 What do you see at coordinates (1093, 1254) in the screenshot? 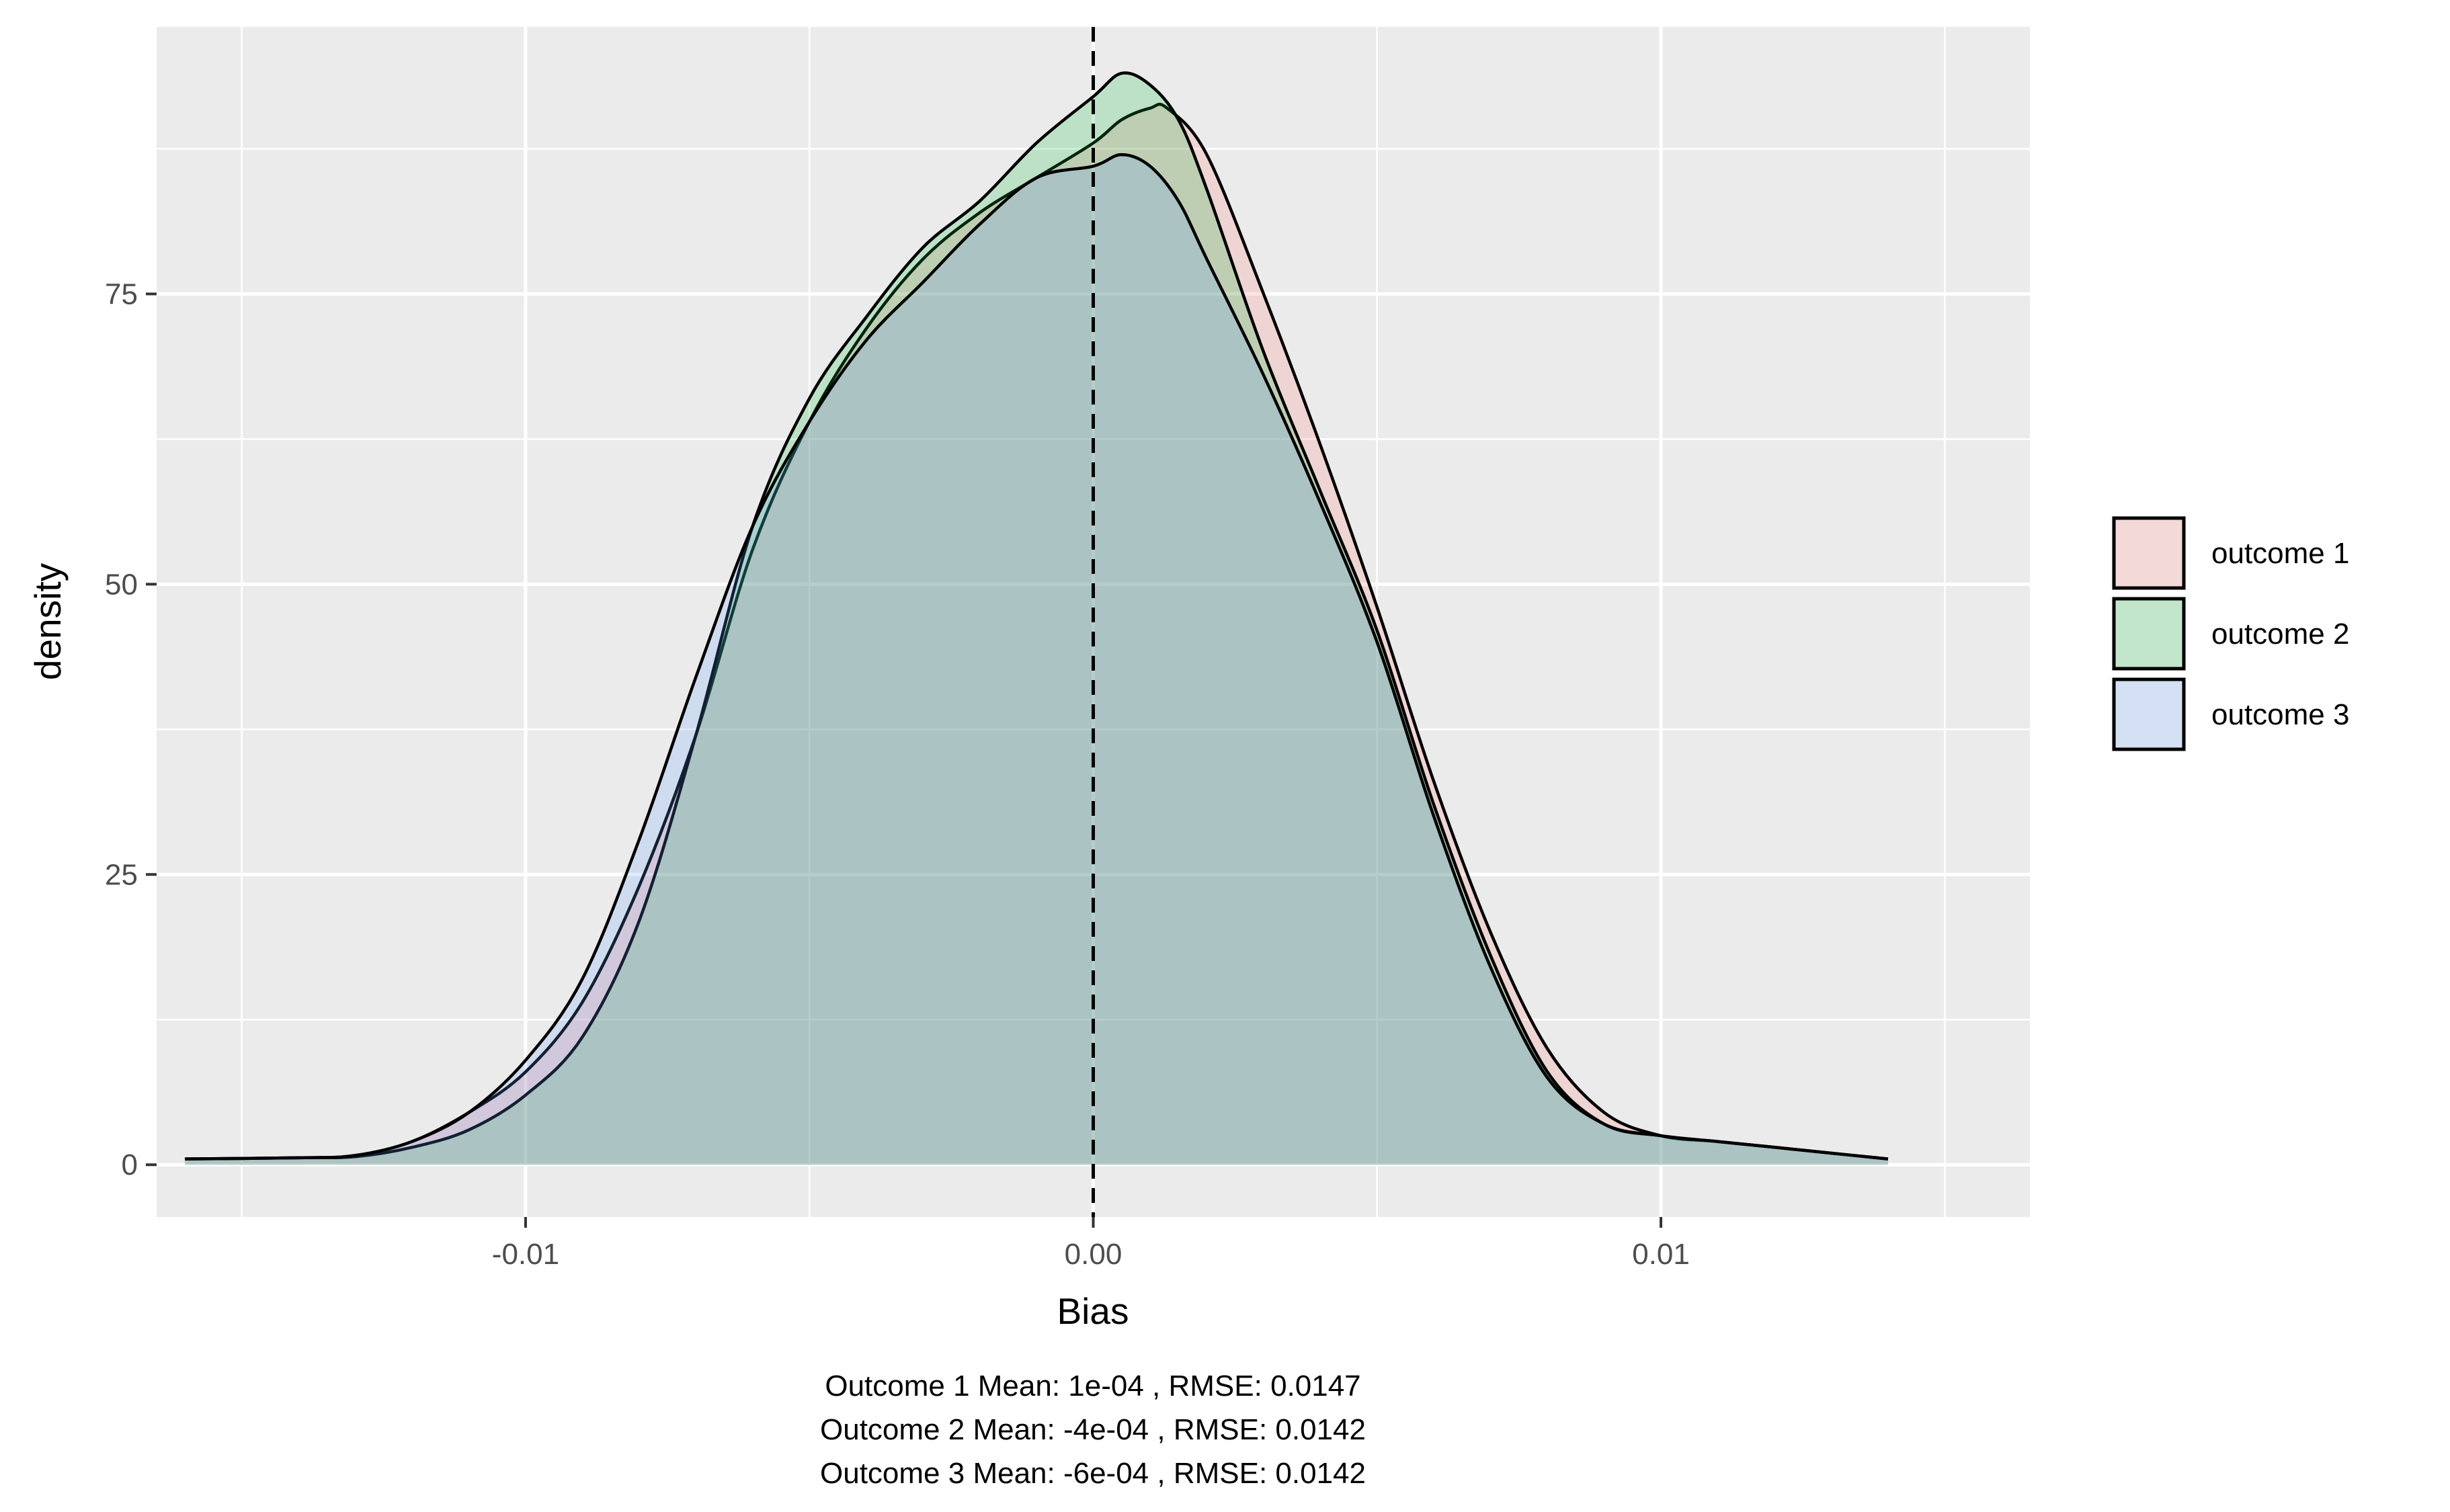
I see `x-tick-label: 0.00` at bounding box center [1093, 1254].